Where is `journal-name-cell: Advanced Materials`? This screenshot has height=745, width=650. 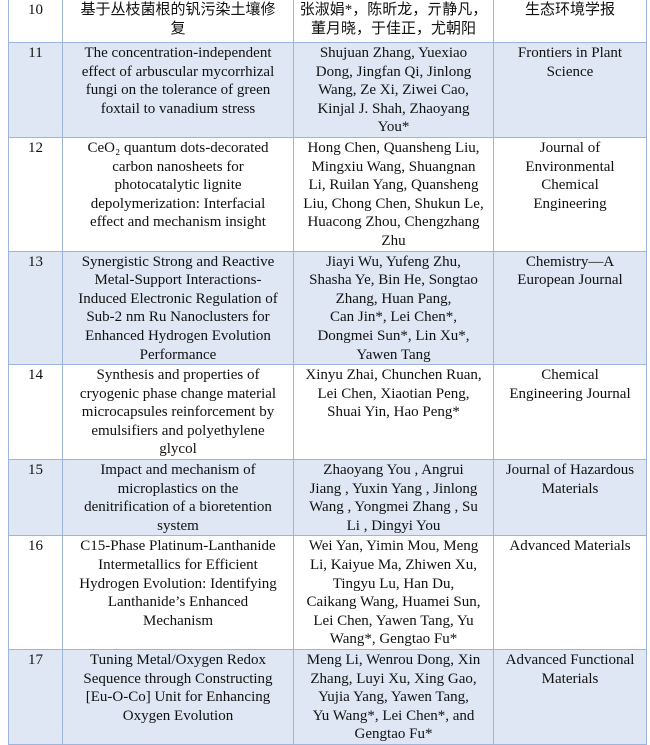 journal-name-cell: Advanced Materials is located at coordinates (570, 592).